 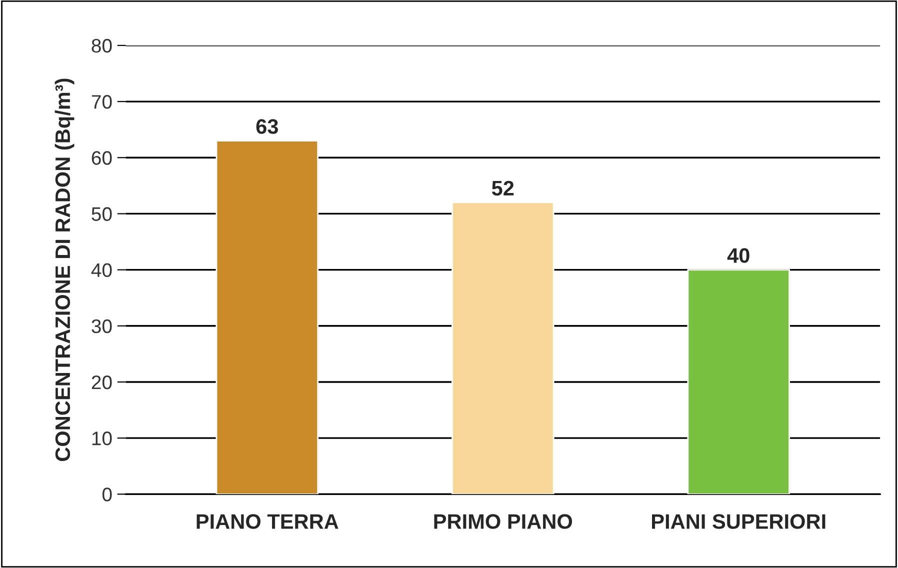 I want to click on y-tick-label: 10, so click(x=102, y=439).